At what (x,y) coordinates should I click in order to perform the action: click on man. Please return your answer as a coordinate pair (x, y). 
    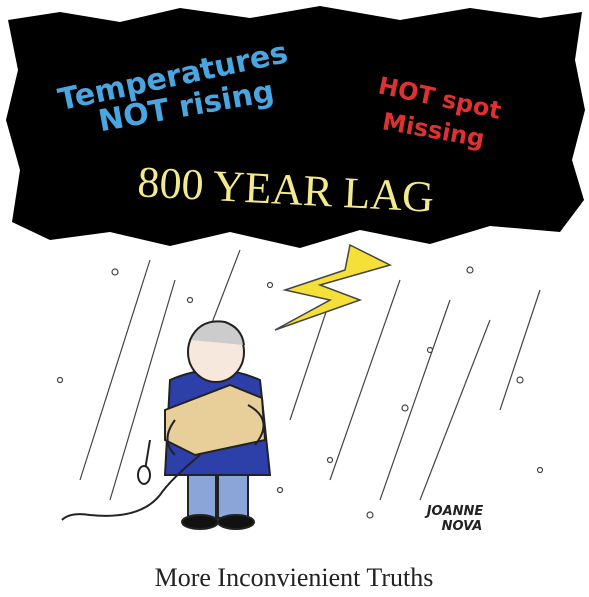
    Looking at the image, I should click on (166, 425).